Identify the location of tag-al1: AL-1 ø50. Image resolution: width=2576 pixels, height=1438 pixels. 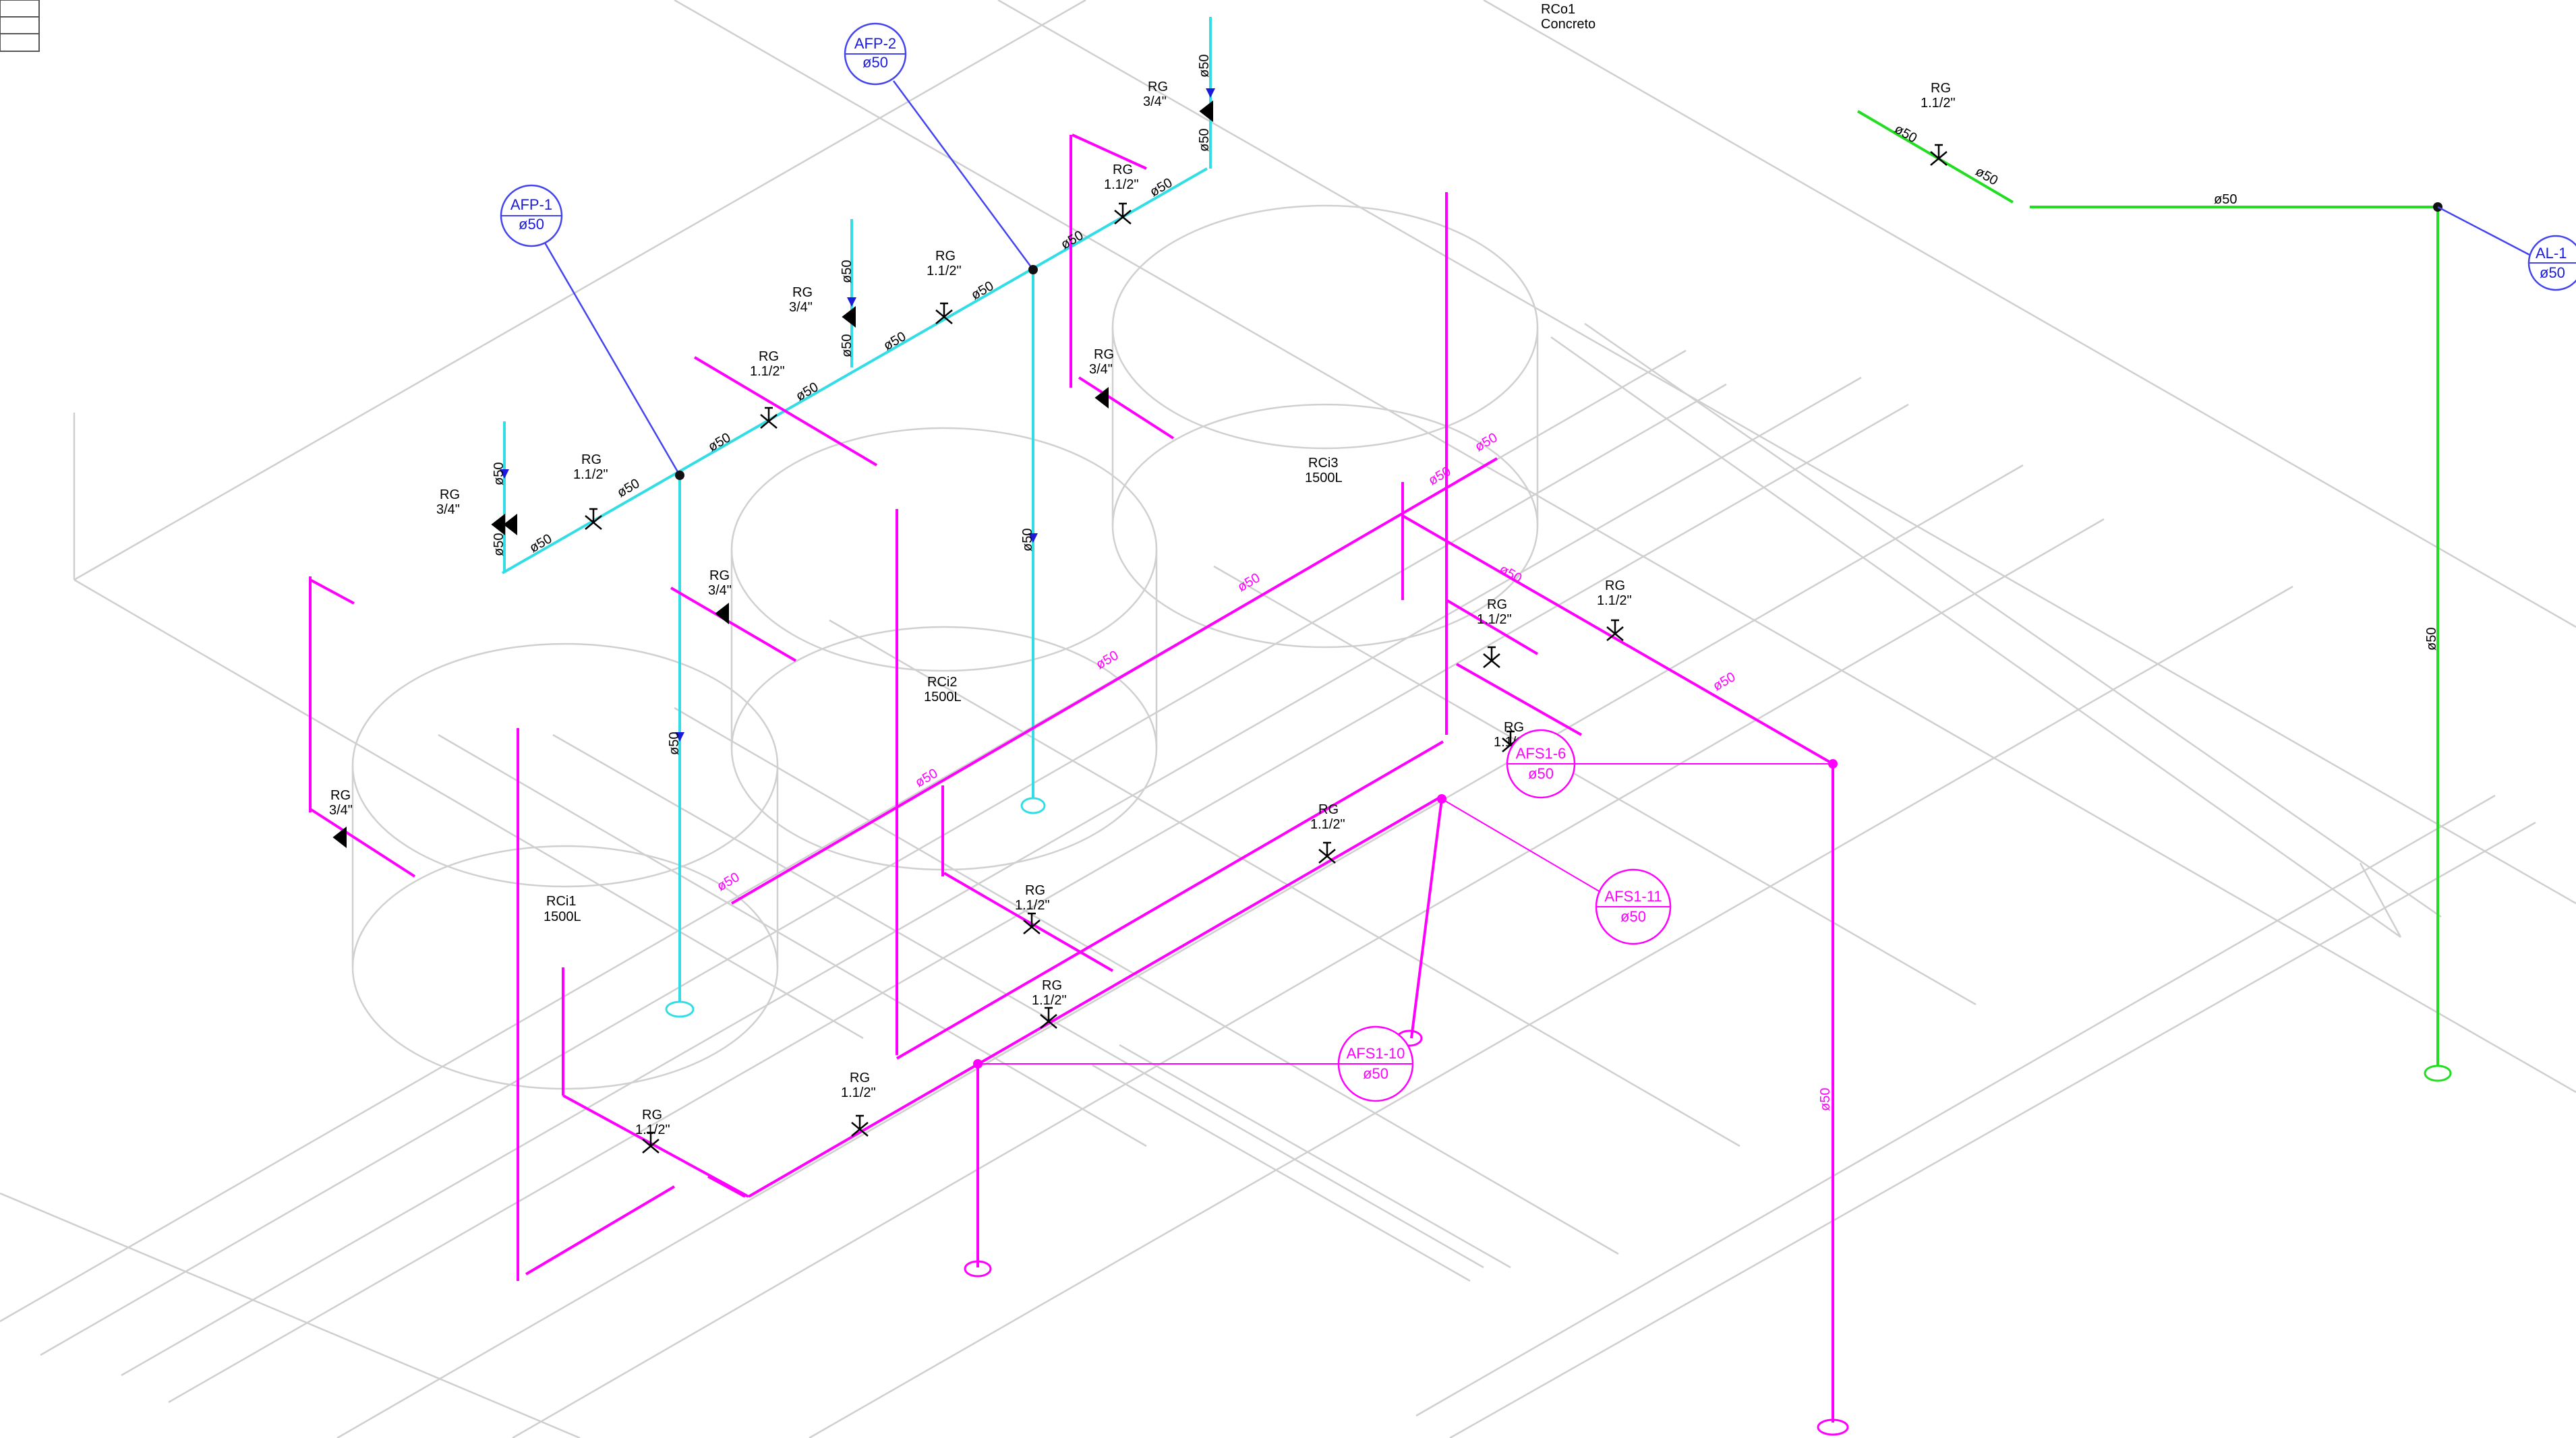
(2551, 263).